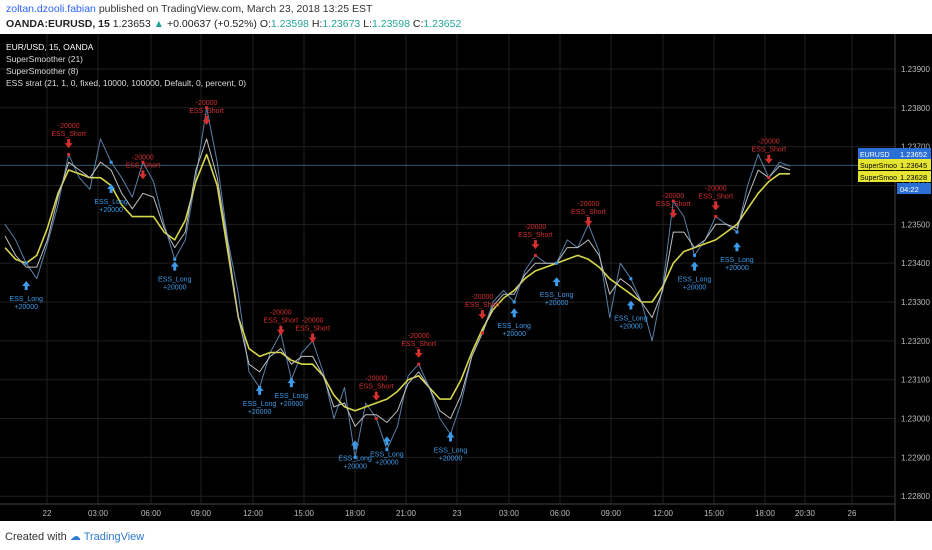 The height and width of the screenshot is (550, 932). I want to click on tradingview-brand: TradingView, so click(114, 537).